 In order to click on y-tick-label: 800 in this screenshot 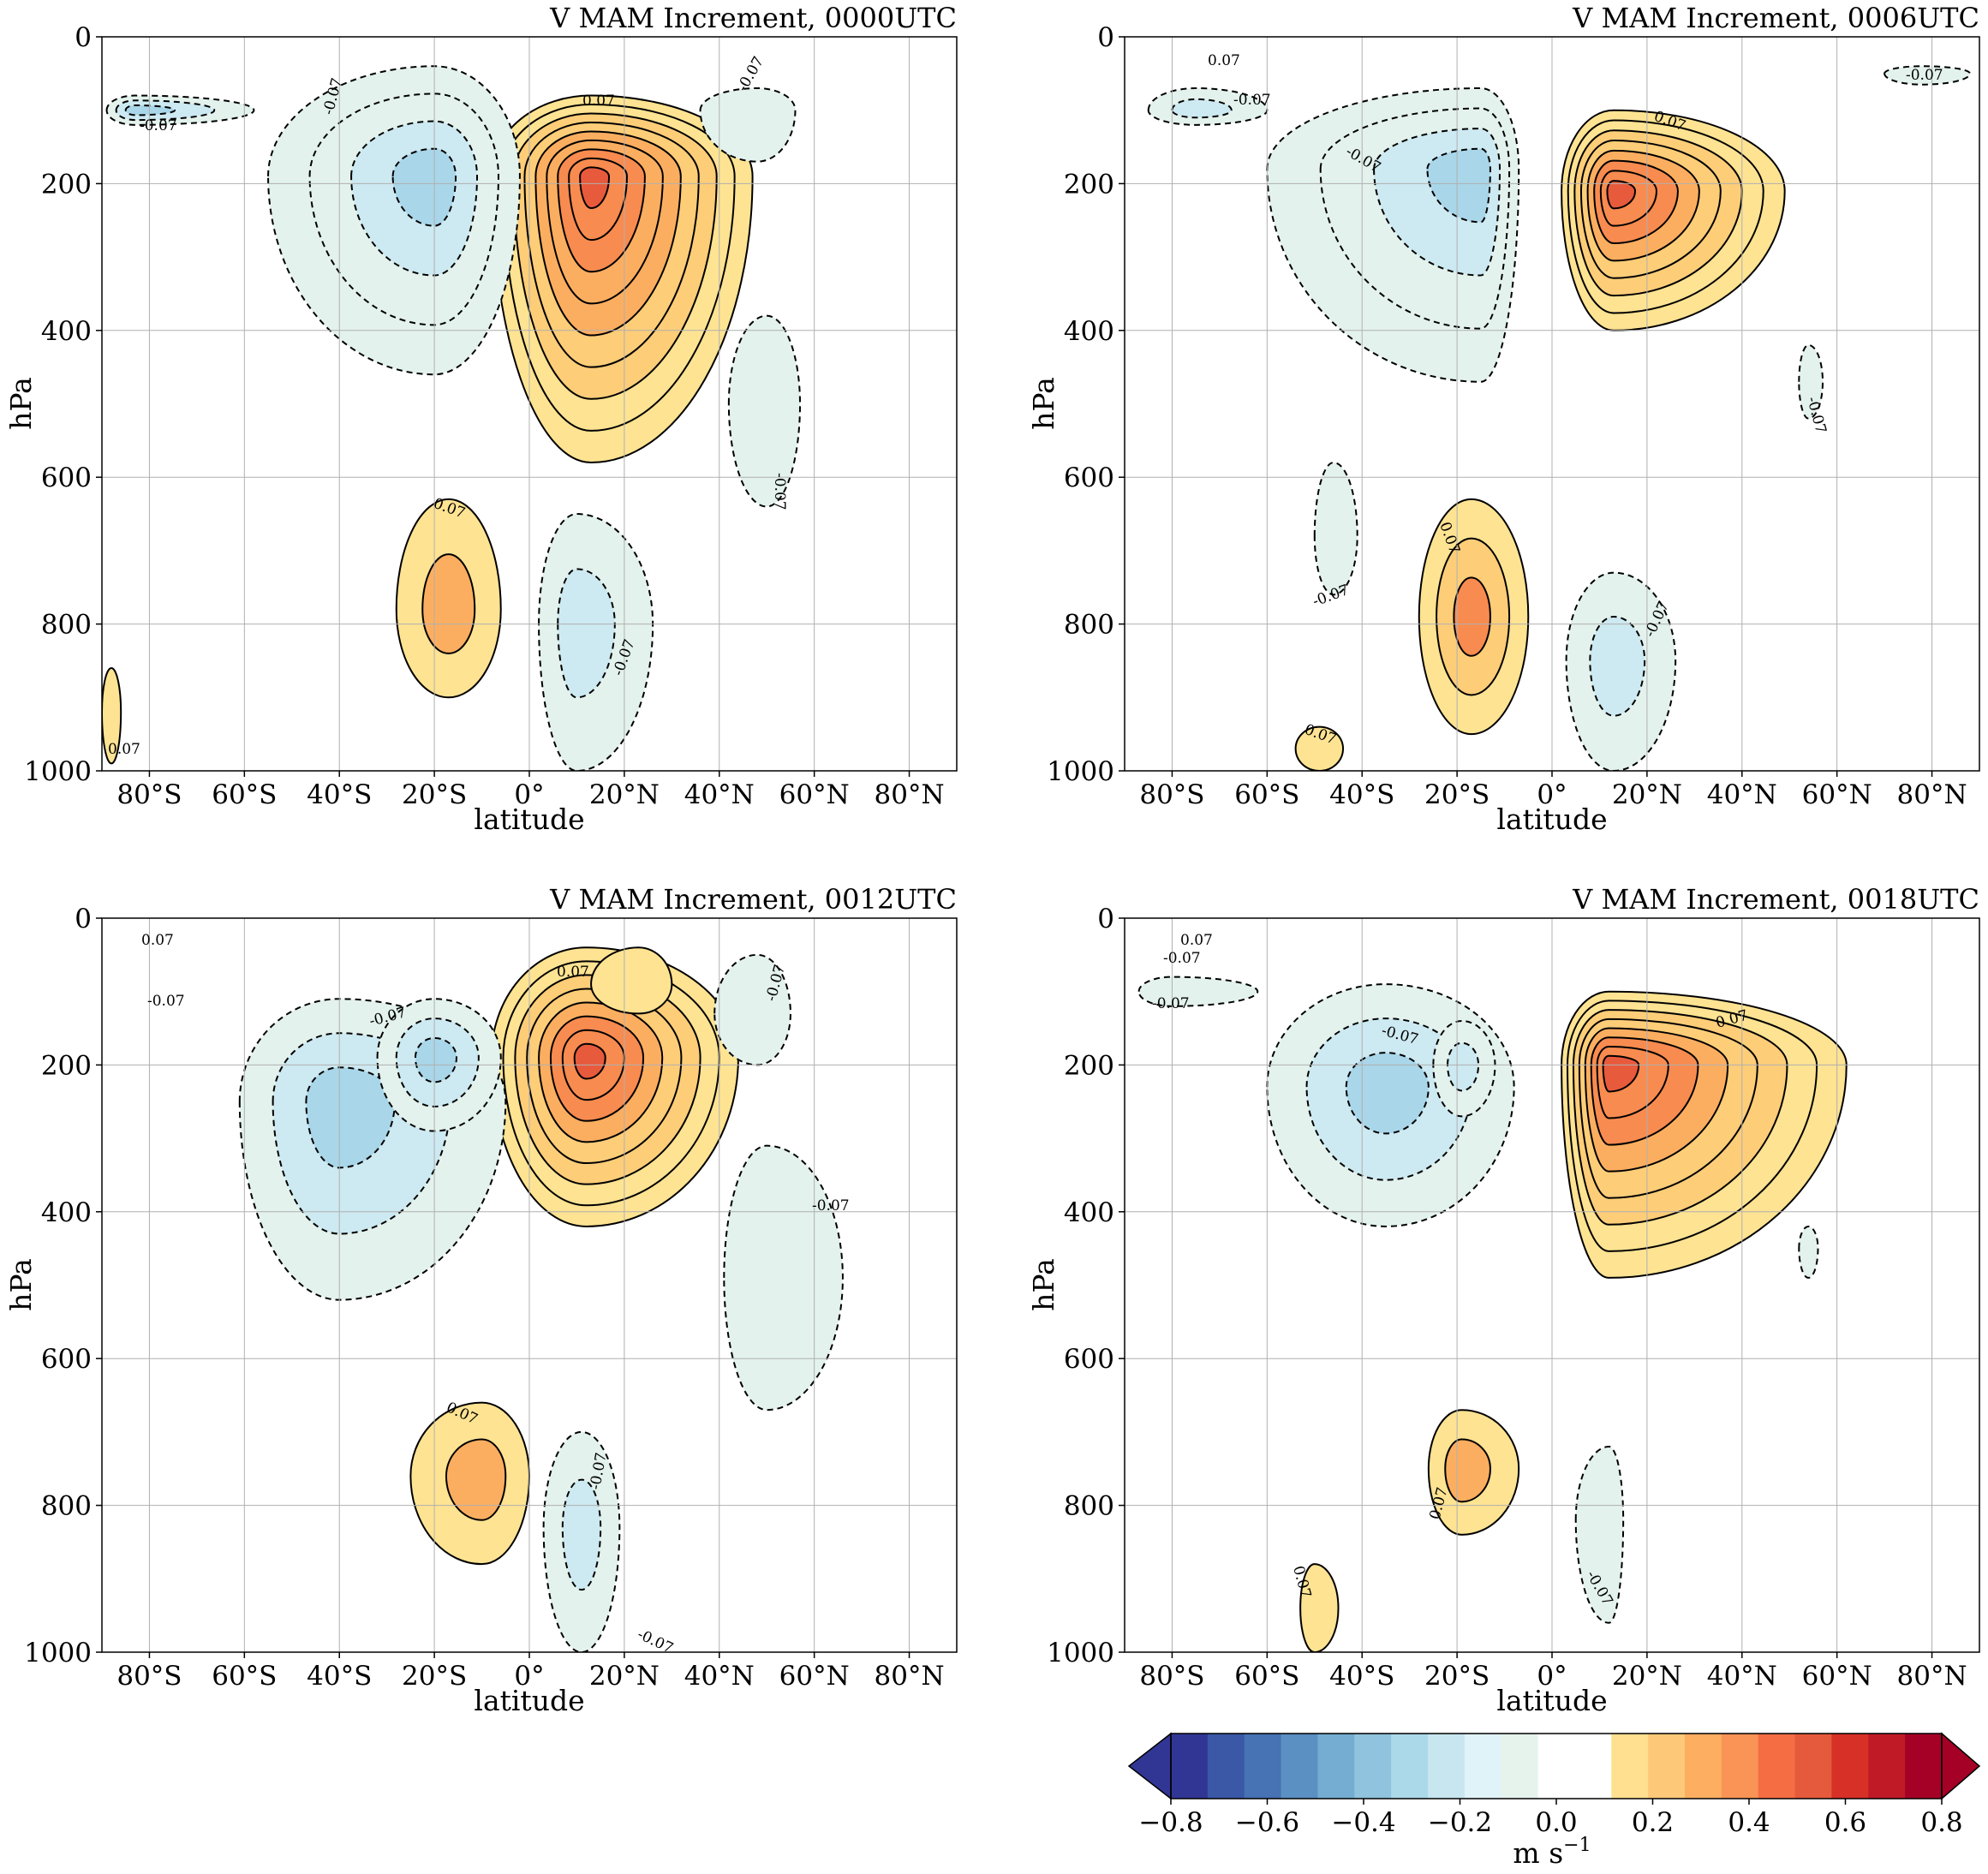, I will do `click(66, 1506)`.